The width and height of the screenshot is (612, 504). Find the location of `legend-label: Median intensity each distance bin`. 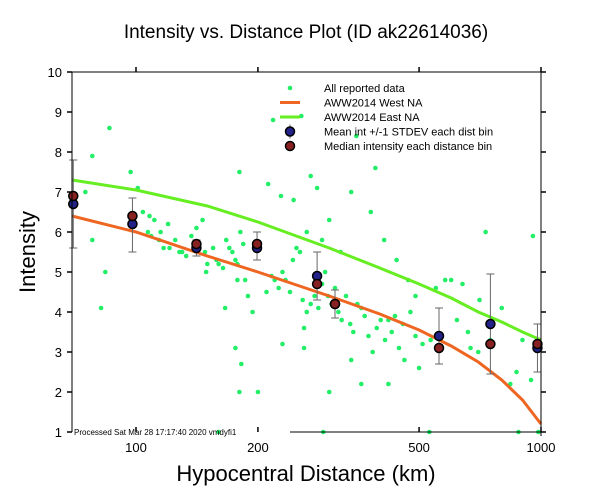

legend-label: Median intensity each distance bin is located at coordinates (408, 147).